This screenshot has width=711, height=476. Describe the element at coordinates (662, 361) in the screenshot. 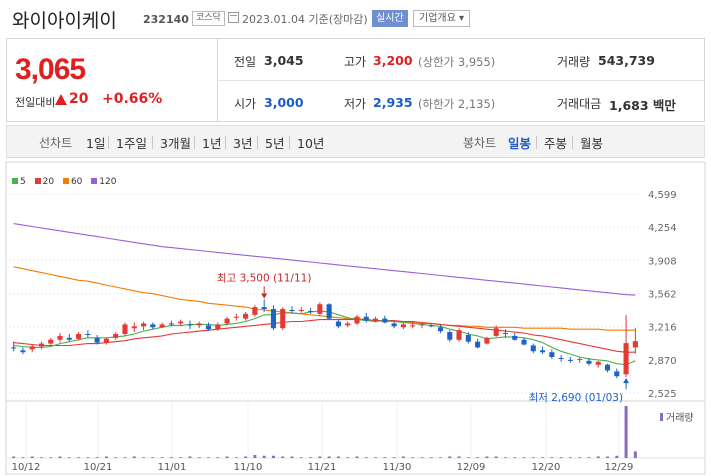

I see `y-tick-label: 2,870` at that location.